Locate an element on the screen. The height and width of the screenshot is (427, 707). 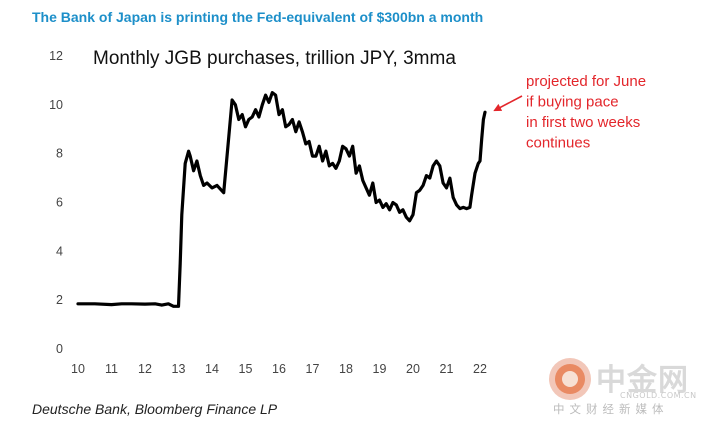
source-note: Deutsche Bank, Bloomberg Finance LP is located at coordinates (155, 409).